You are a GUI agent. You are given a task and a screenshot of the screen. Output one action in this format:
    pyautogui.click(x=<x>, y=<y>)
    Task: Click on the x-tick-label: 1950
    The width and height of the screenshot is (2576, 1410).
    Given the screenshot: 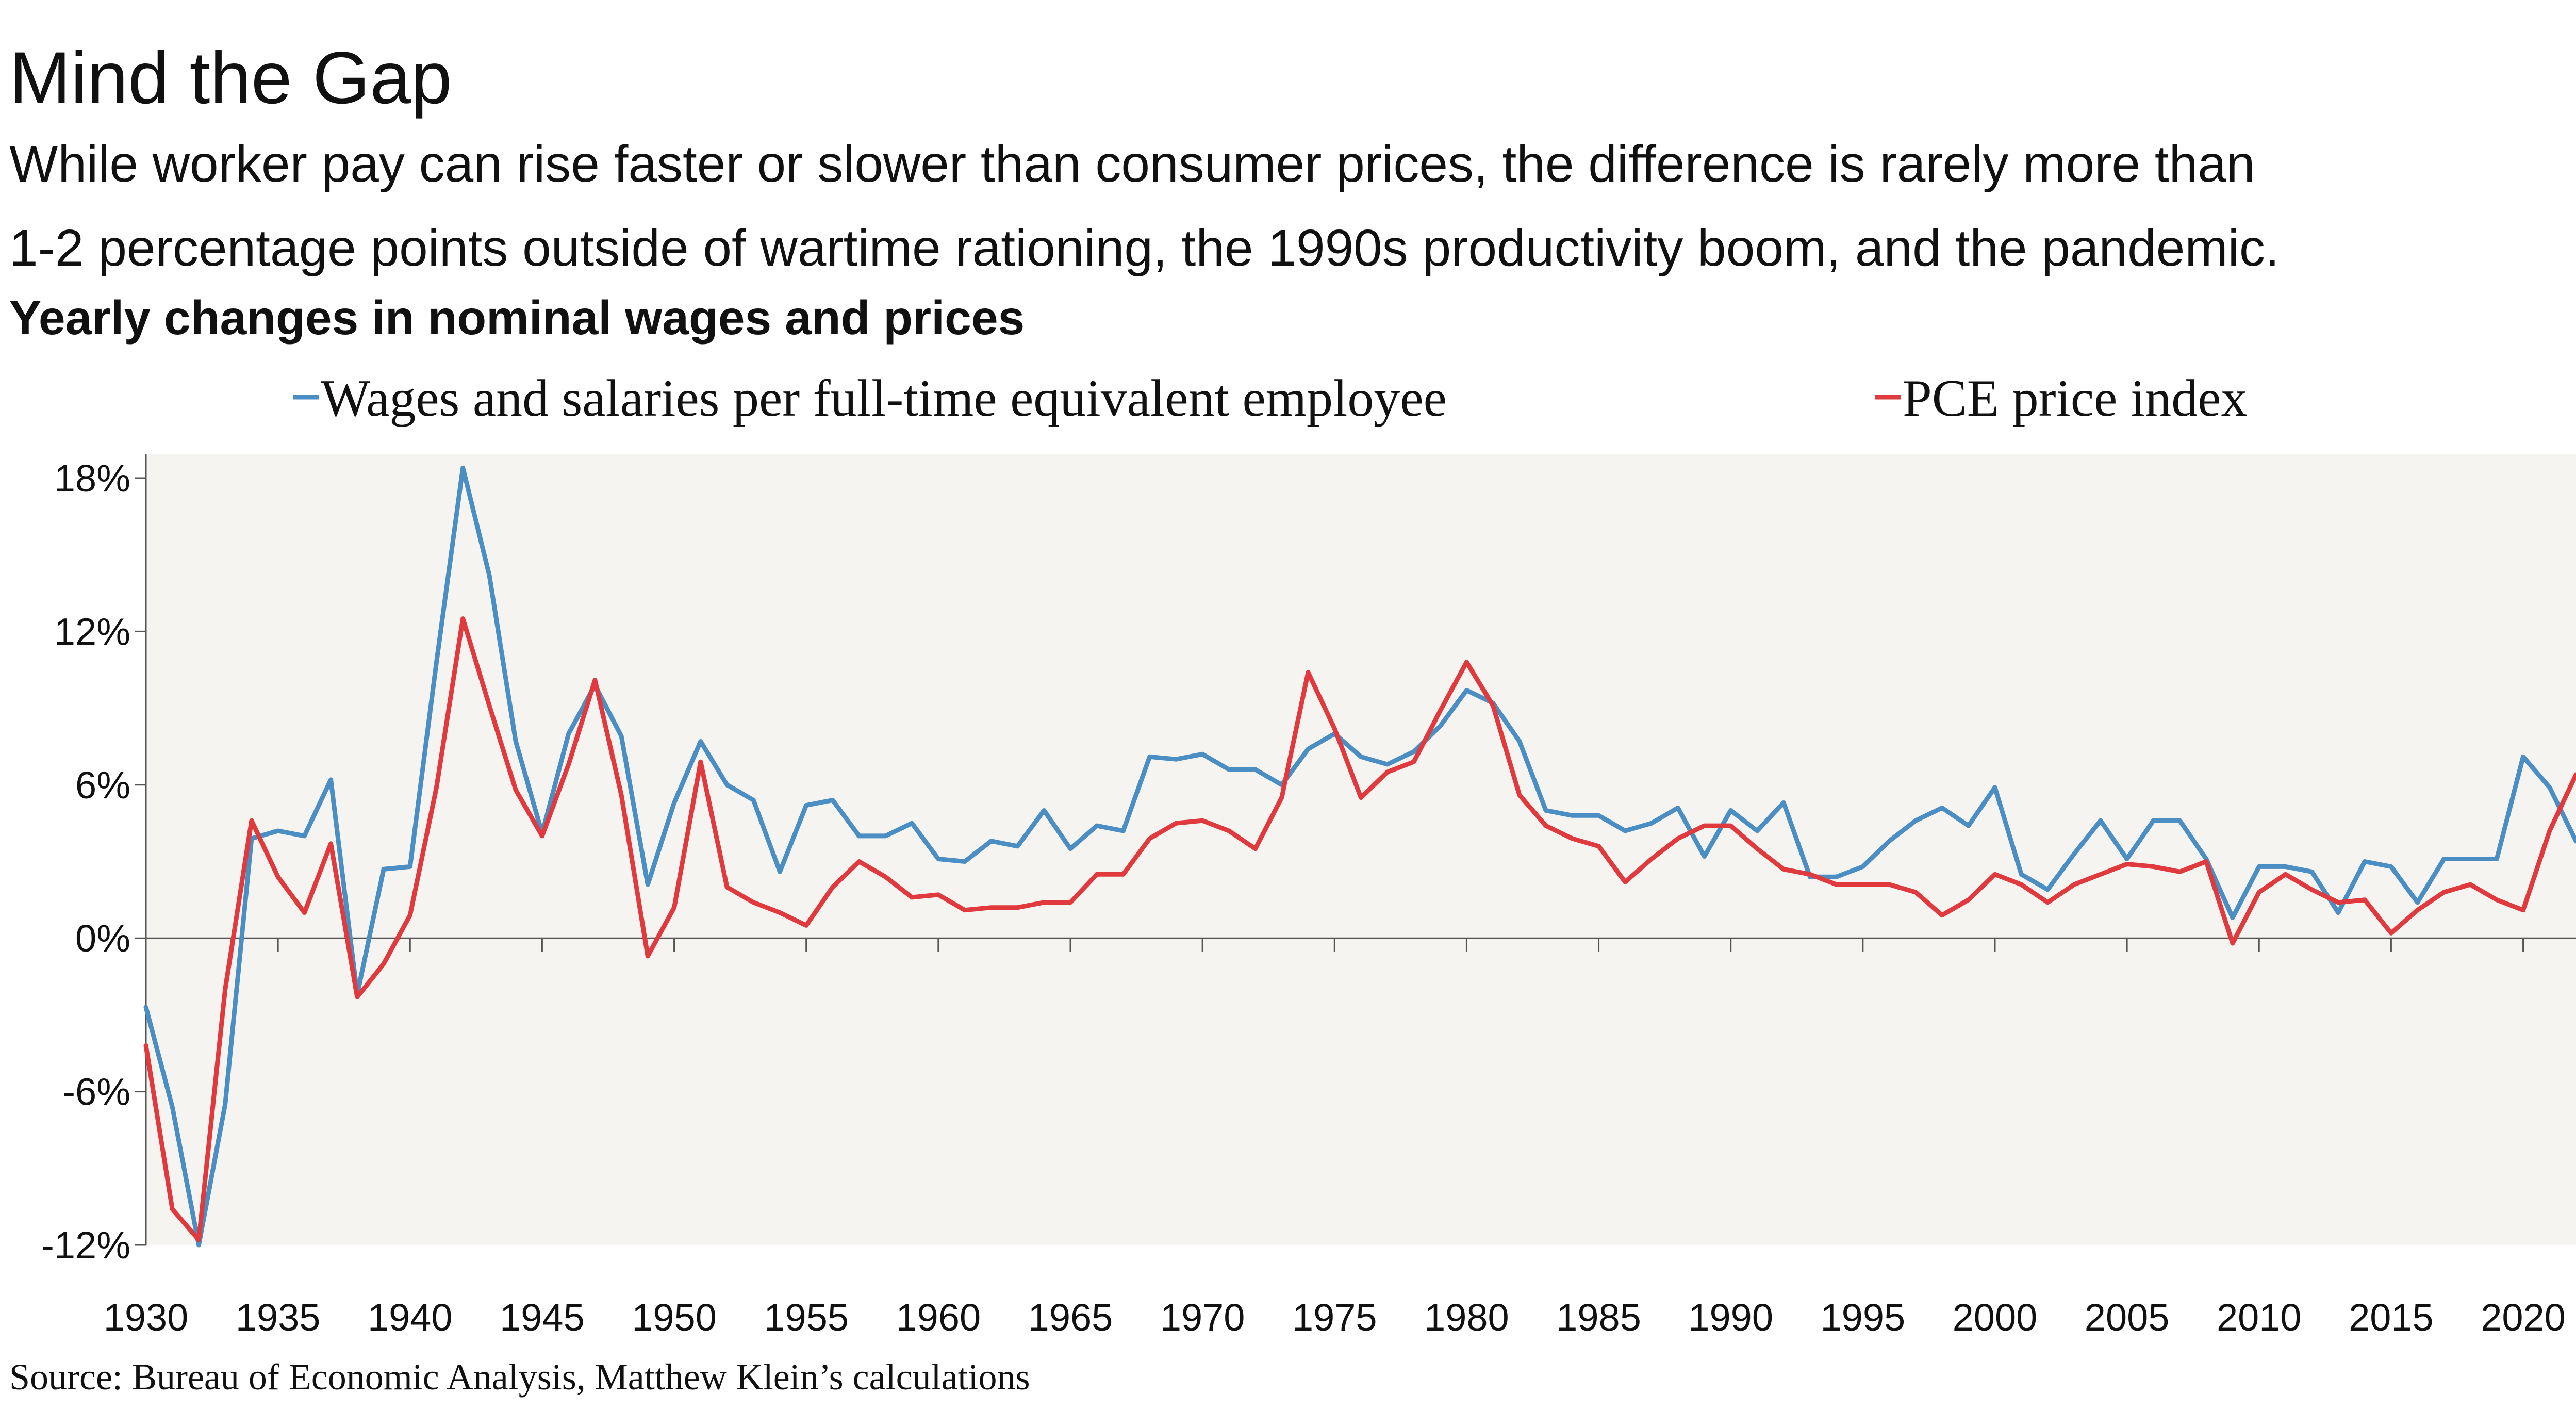 What is the action you would take?
    pyautogui.click(x=675, y=1318)
    